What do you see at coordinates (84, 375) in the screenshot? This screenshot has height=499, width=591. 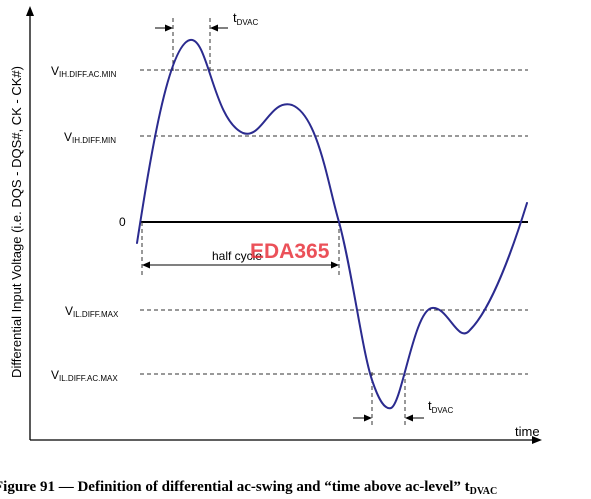 I see `vil-ac-label: VIL.DIFF.AC.MAX` at bounding box center [84, 375].